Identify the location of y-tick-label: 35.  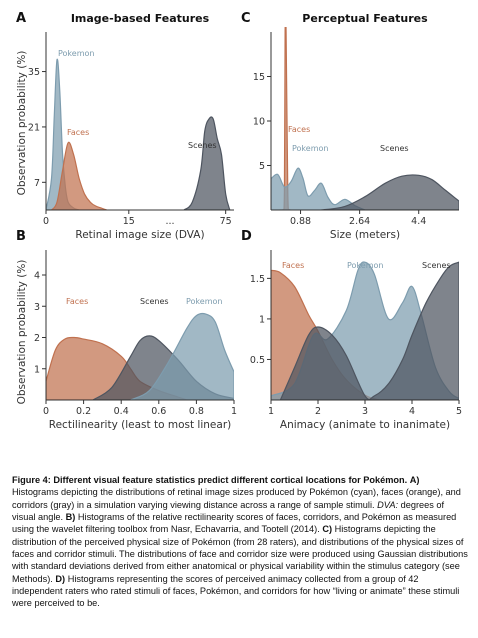
(34, 72).